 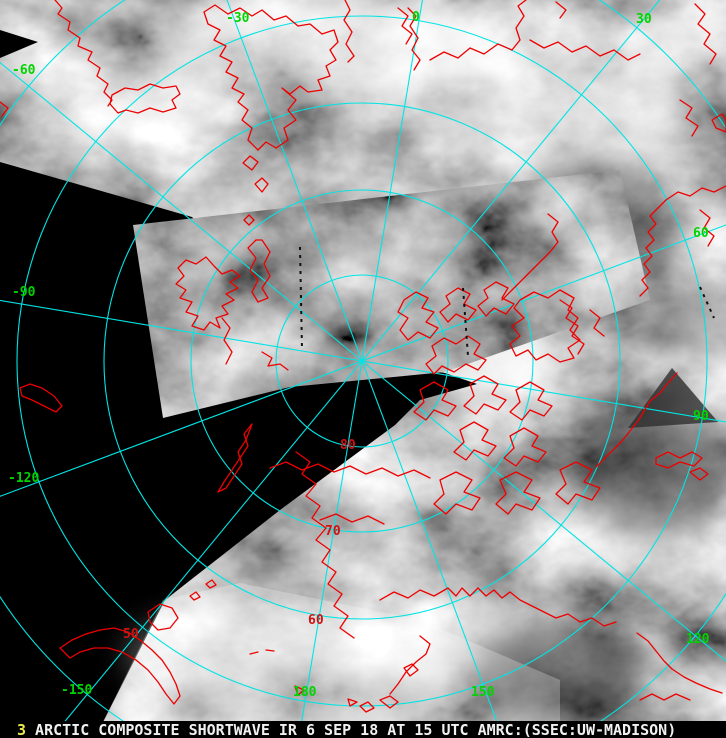 I want to click on bright-satellite-swath, so click(x=331, y=652).